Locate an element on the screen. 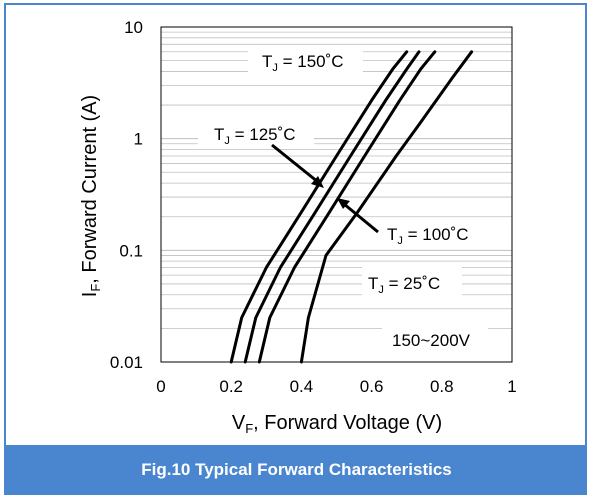  y-tick-label: 10 is located at coordinates (133, 27).